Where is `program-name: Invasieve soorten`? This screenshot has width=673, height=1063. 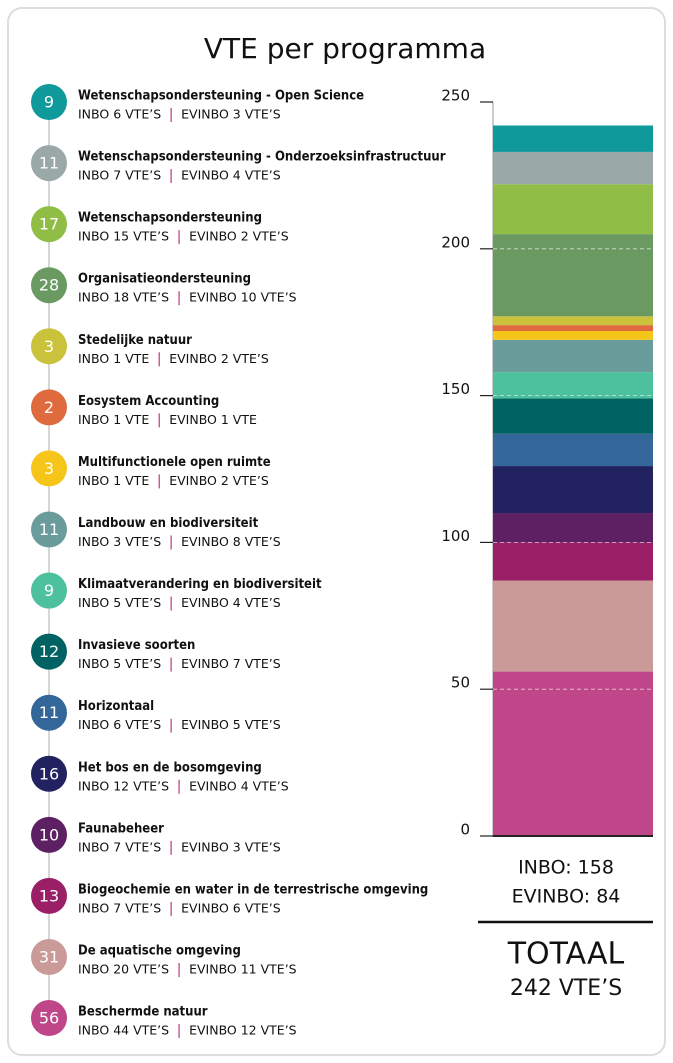 program-name: Invasieve soorten is located at coordinates (136, 645).